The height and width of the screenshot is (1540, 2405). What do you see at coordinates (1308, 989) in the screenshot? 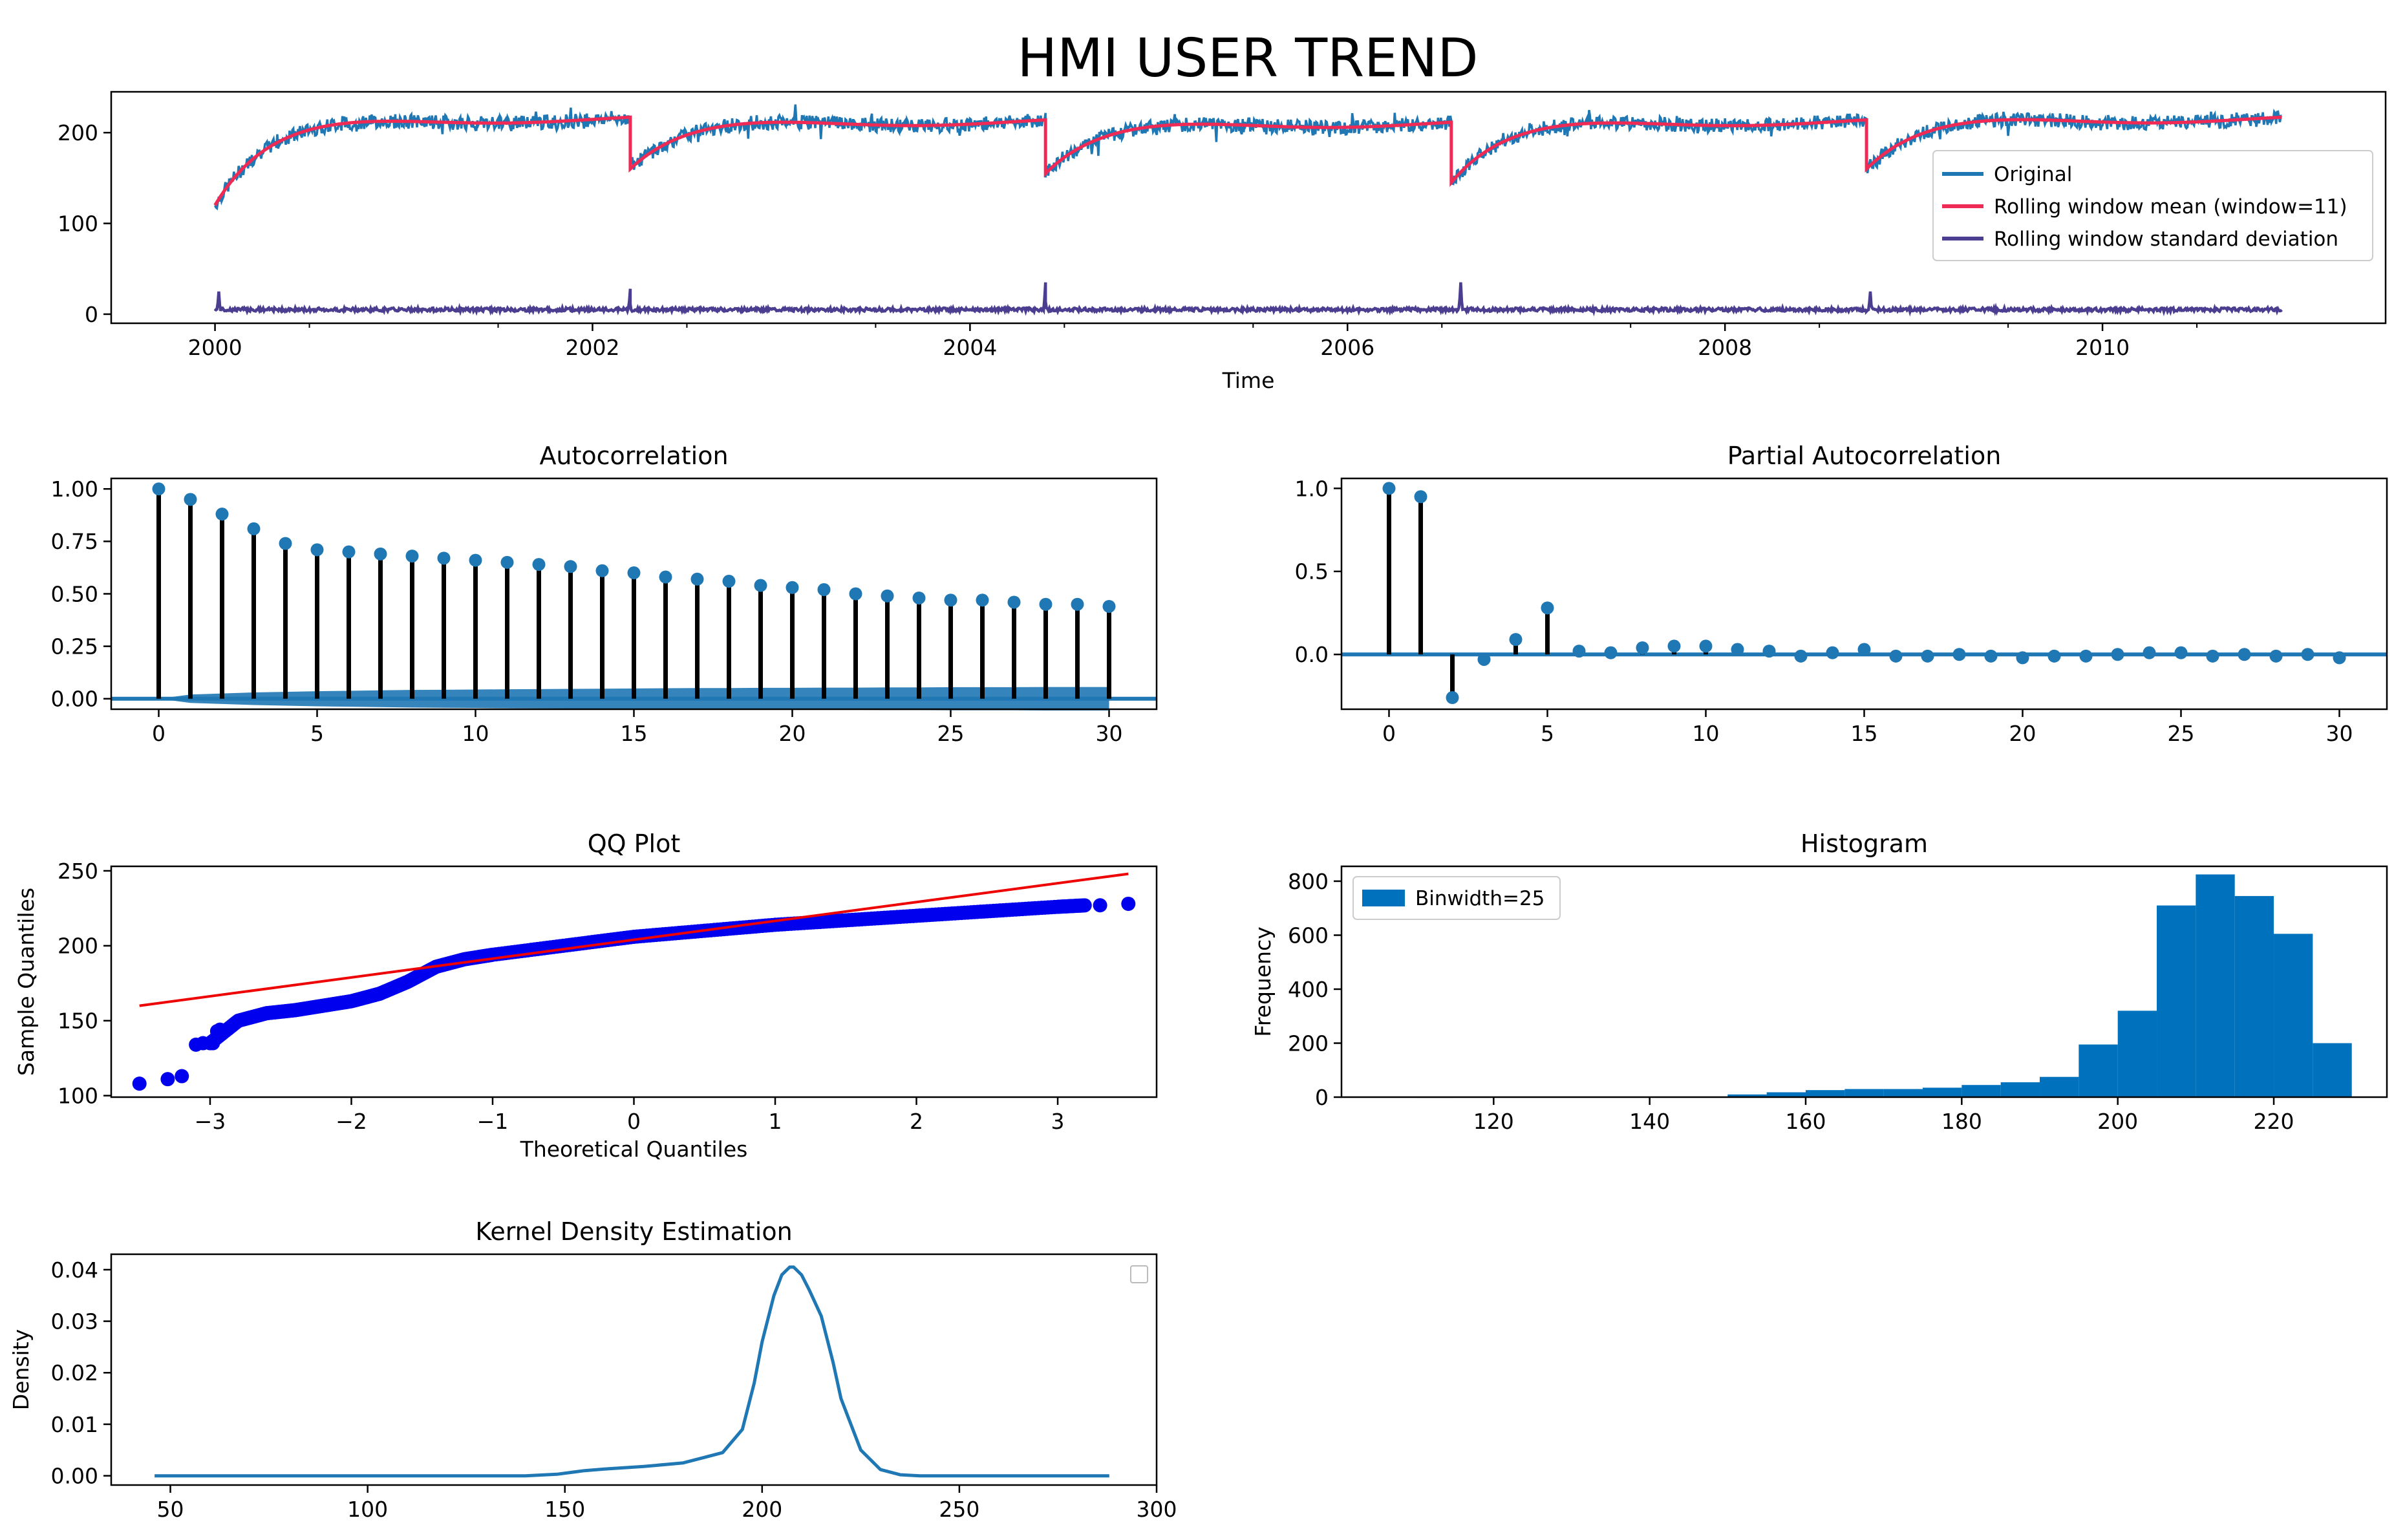
I see `hist-ytick-label: 400` at bounding box center [1308, 989].